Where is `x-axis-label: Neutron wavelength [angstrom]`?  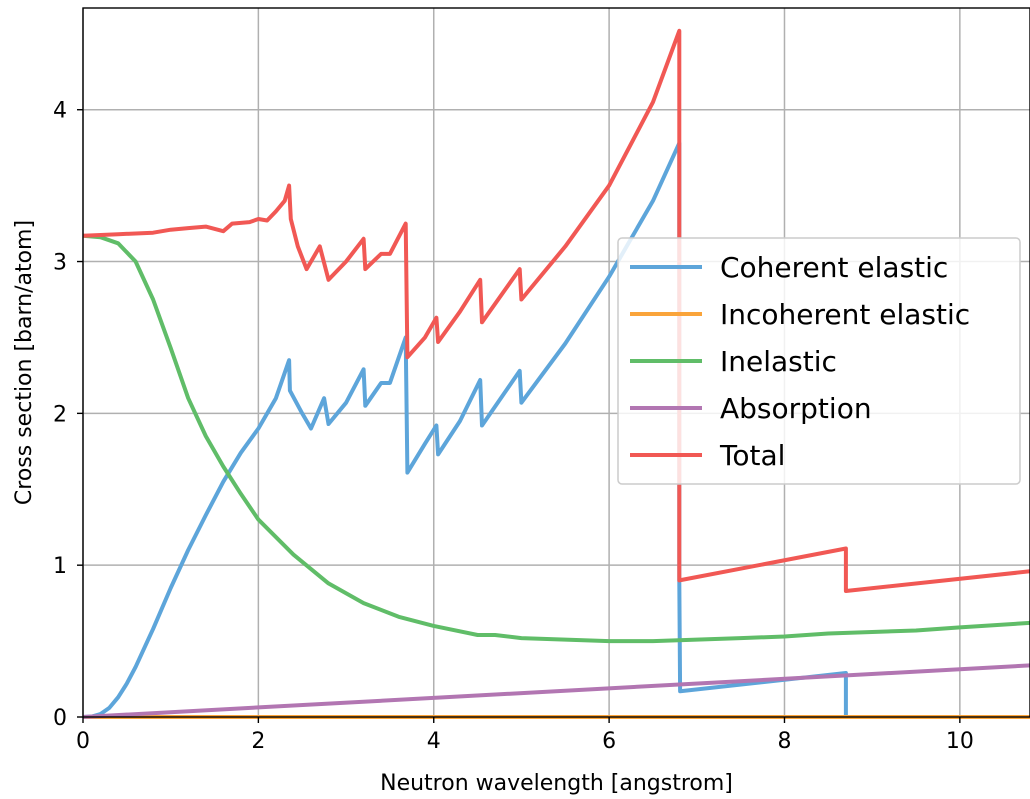 x-axis-label: Neutron wavelength [angstrom] is located at coordinates (556, 783).